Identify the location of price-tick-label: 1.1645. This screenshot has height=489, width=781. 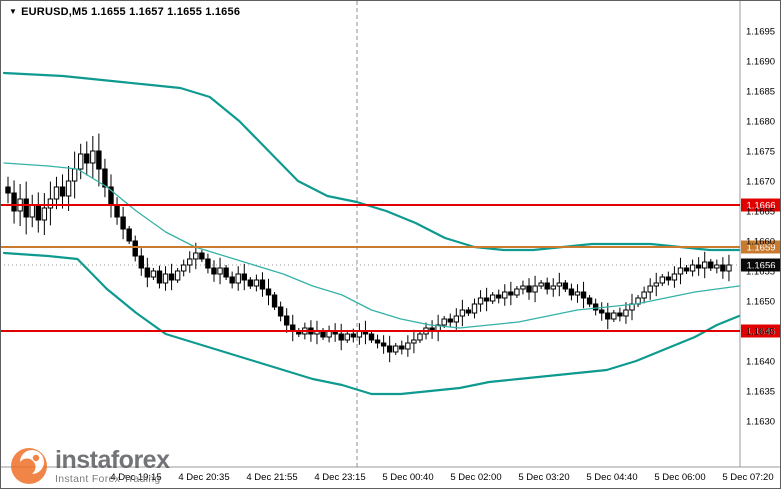
(760, 332).